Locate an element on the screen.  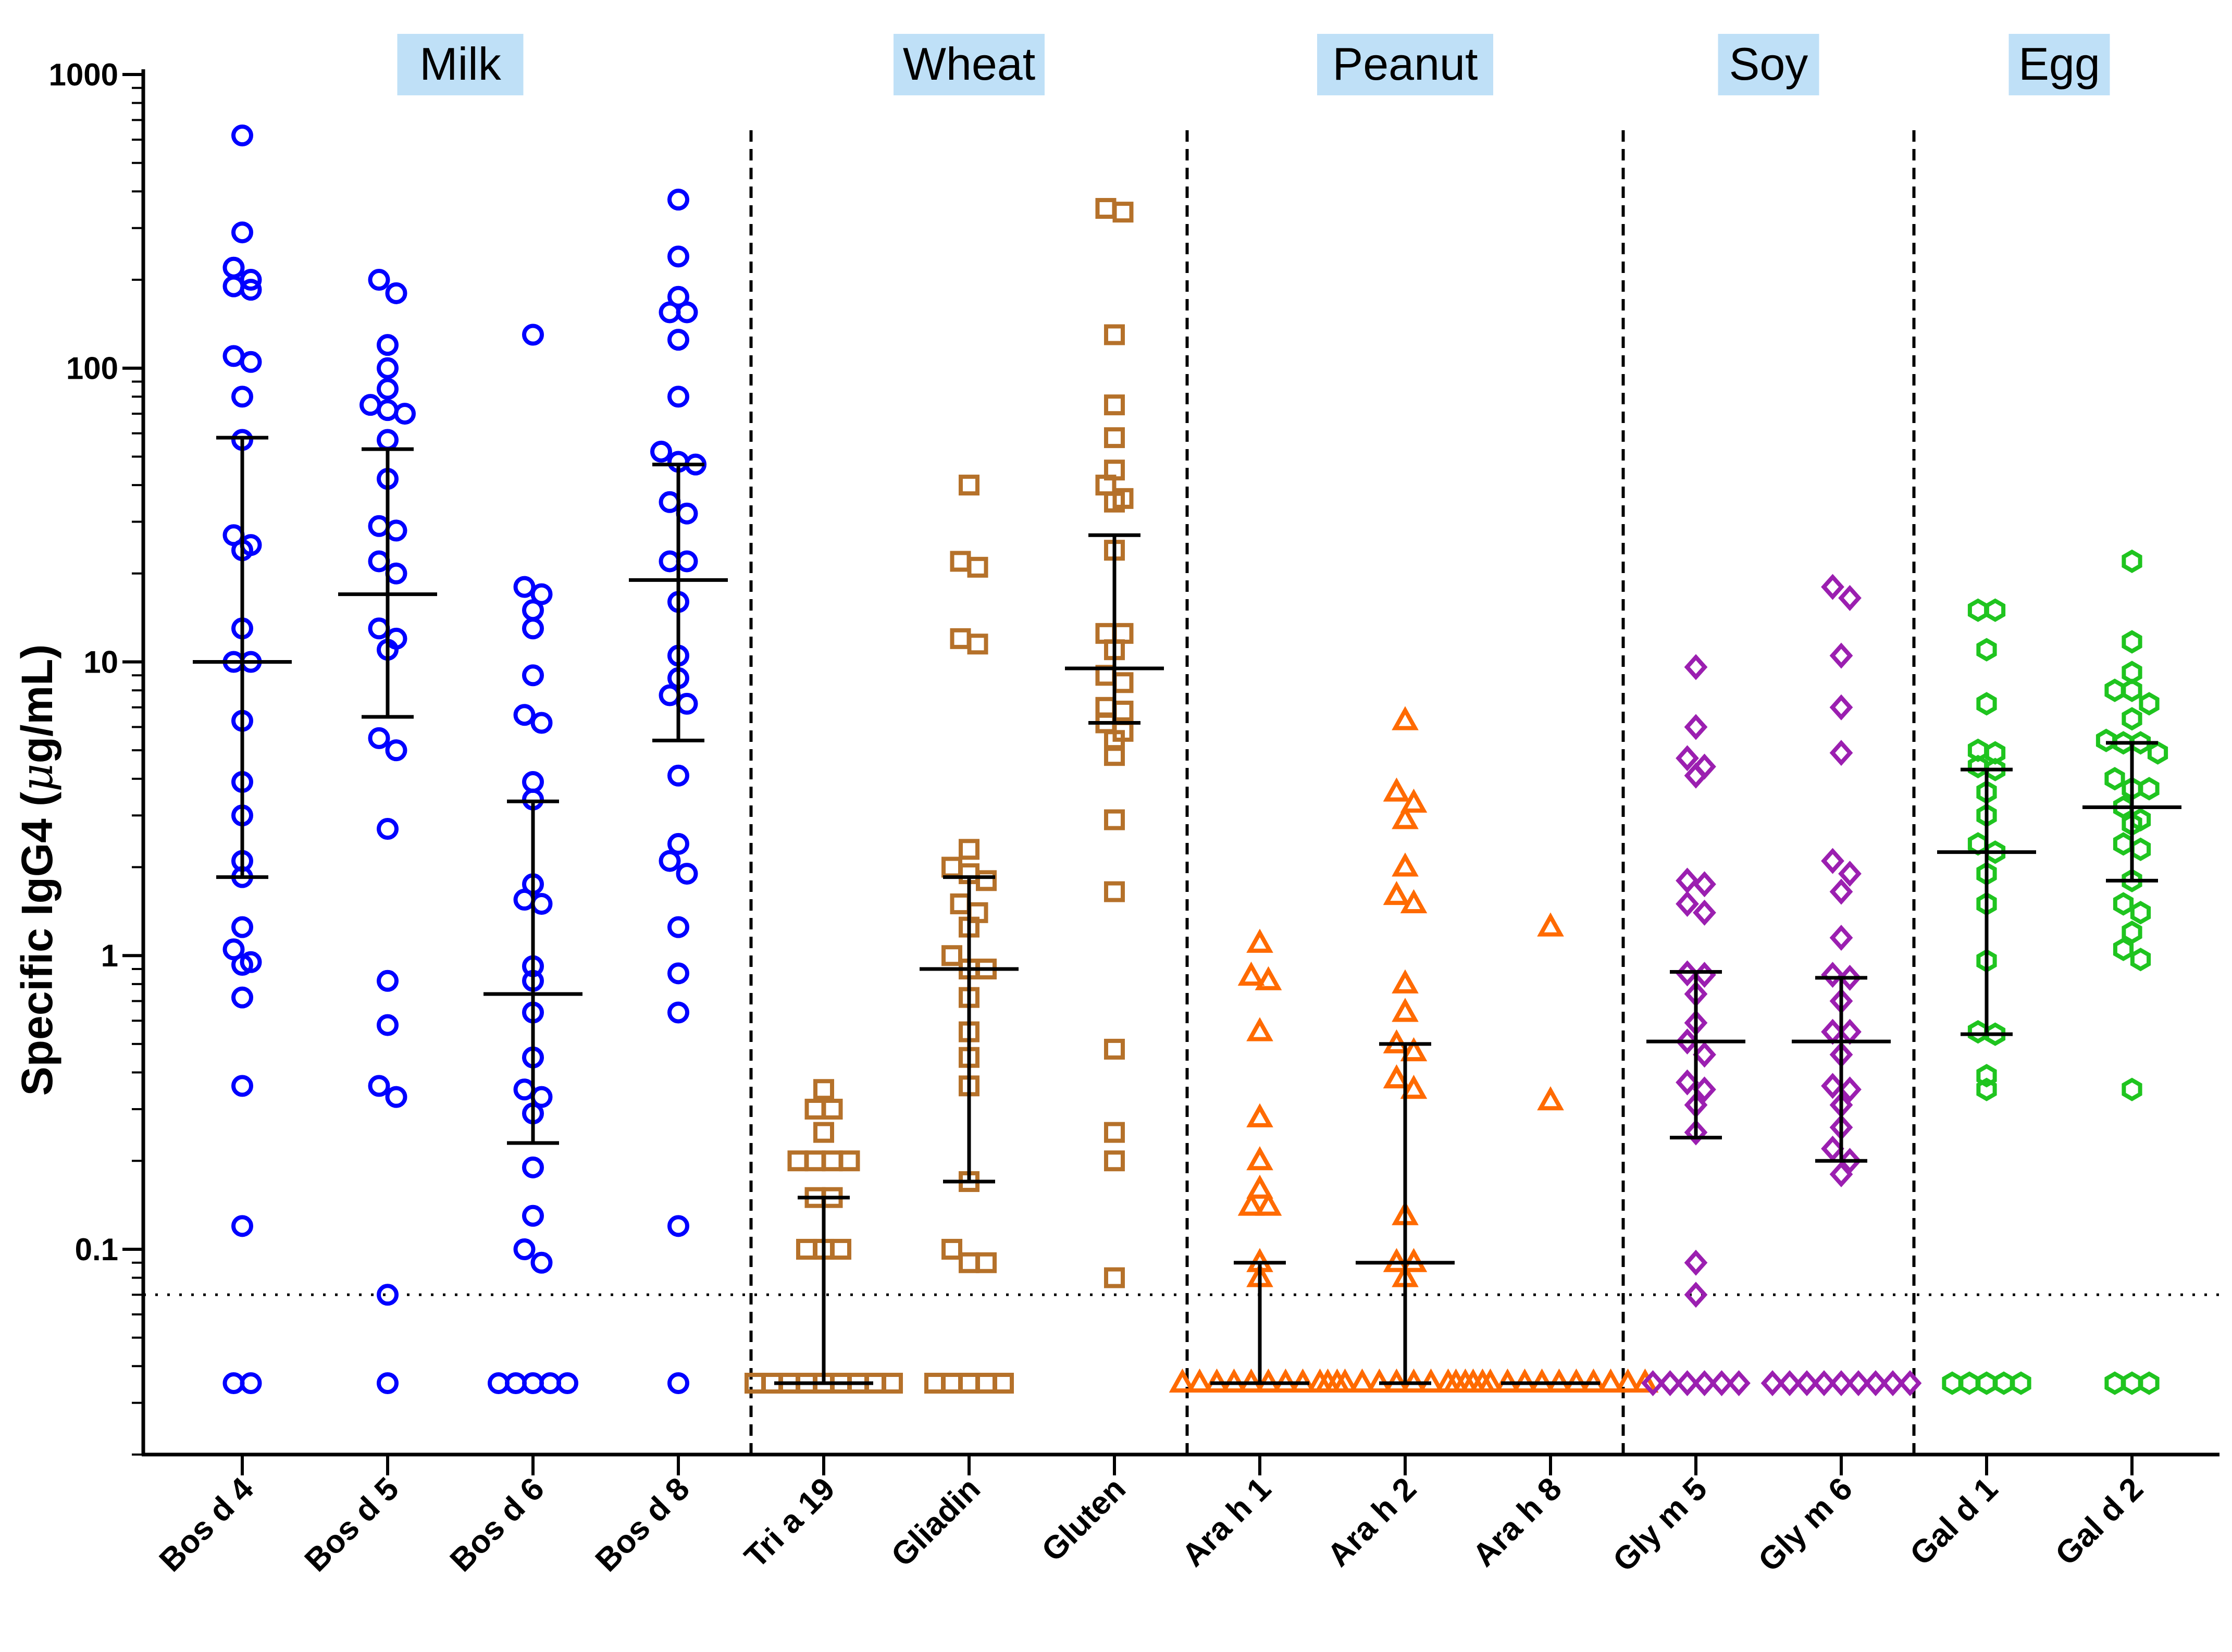
group-label: Egg is located at coordinates (2059, 64).